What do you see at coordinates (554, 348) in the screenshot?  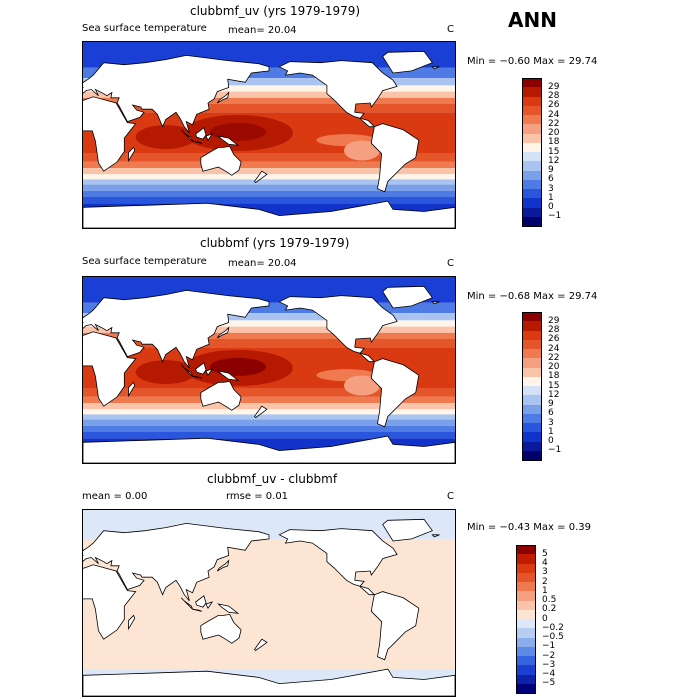 I see `colorbar-tick-label: 24` at bounding box center [554, 348].